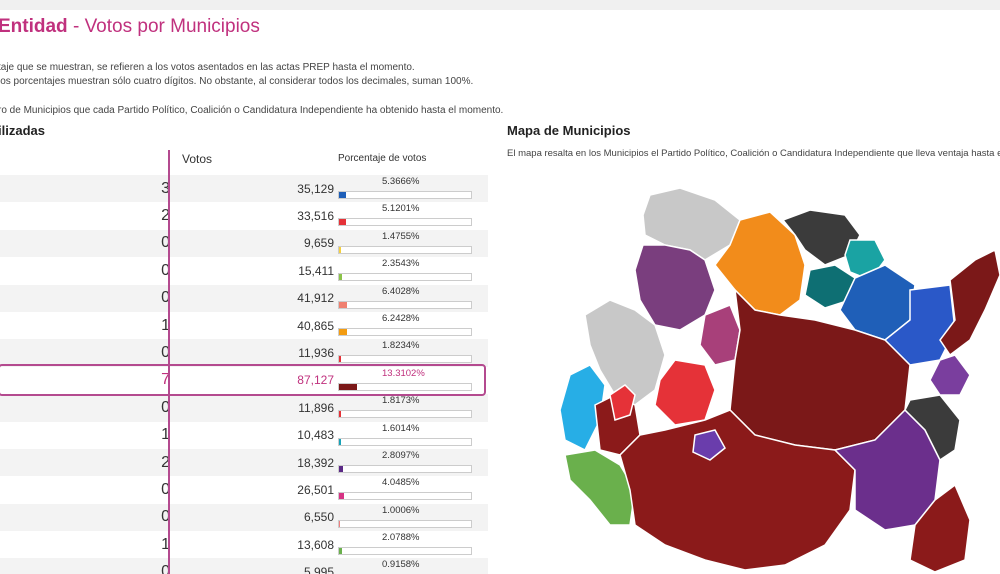 The height and width of the screenshot is (574, 1000). What do you see at coordinates (940, 528) in the screenshot?
I see `map-region-southeast-maroon` at bounding box center [940, 528].